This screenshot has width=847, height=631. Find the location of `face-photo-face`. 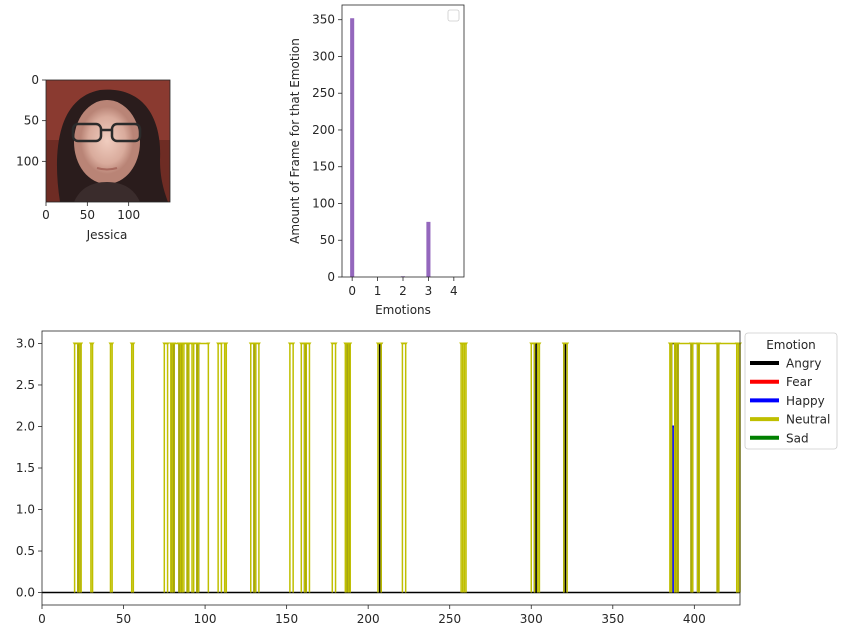

face-photo-face is located at coordinates (107, 142).